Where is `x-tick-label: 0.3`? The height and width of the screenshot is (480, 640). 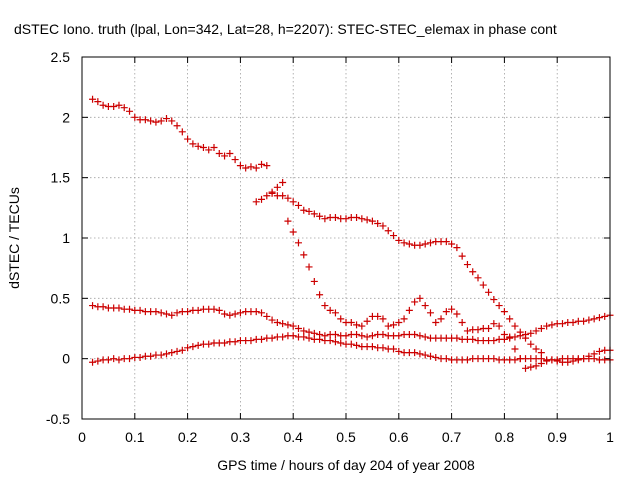 x-tick-label: 0.3 is located at coordinates (241, 437).